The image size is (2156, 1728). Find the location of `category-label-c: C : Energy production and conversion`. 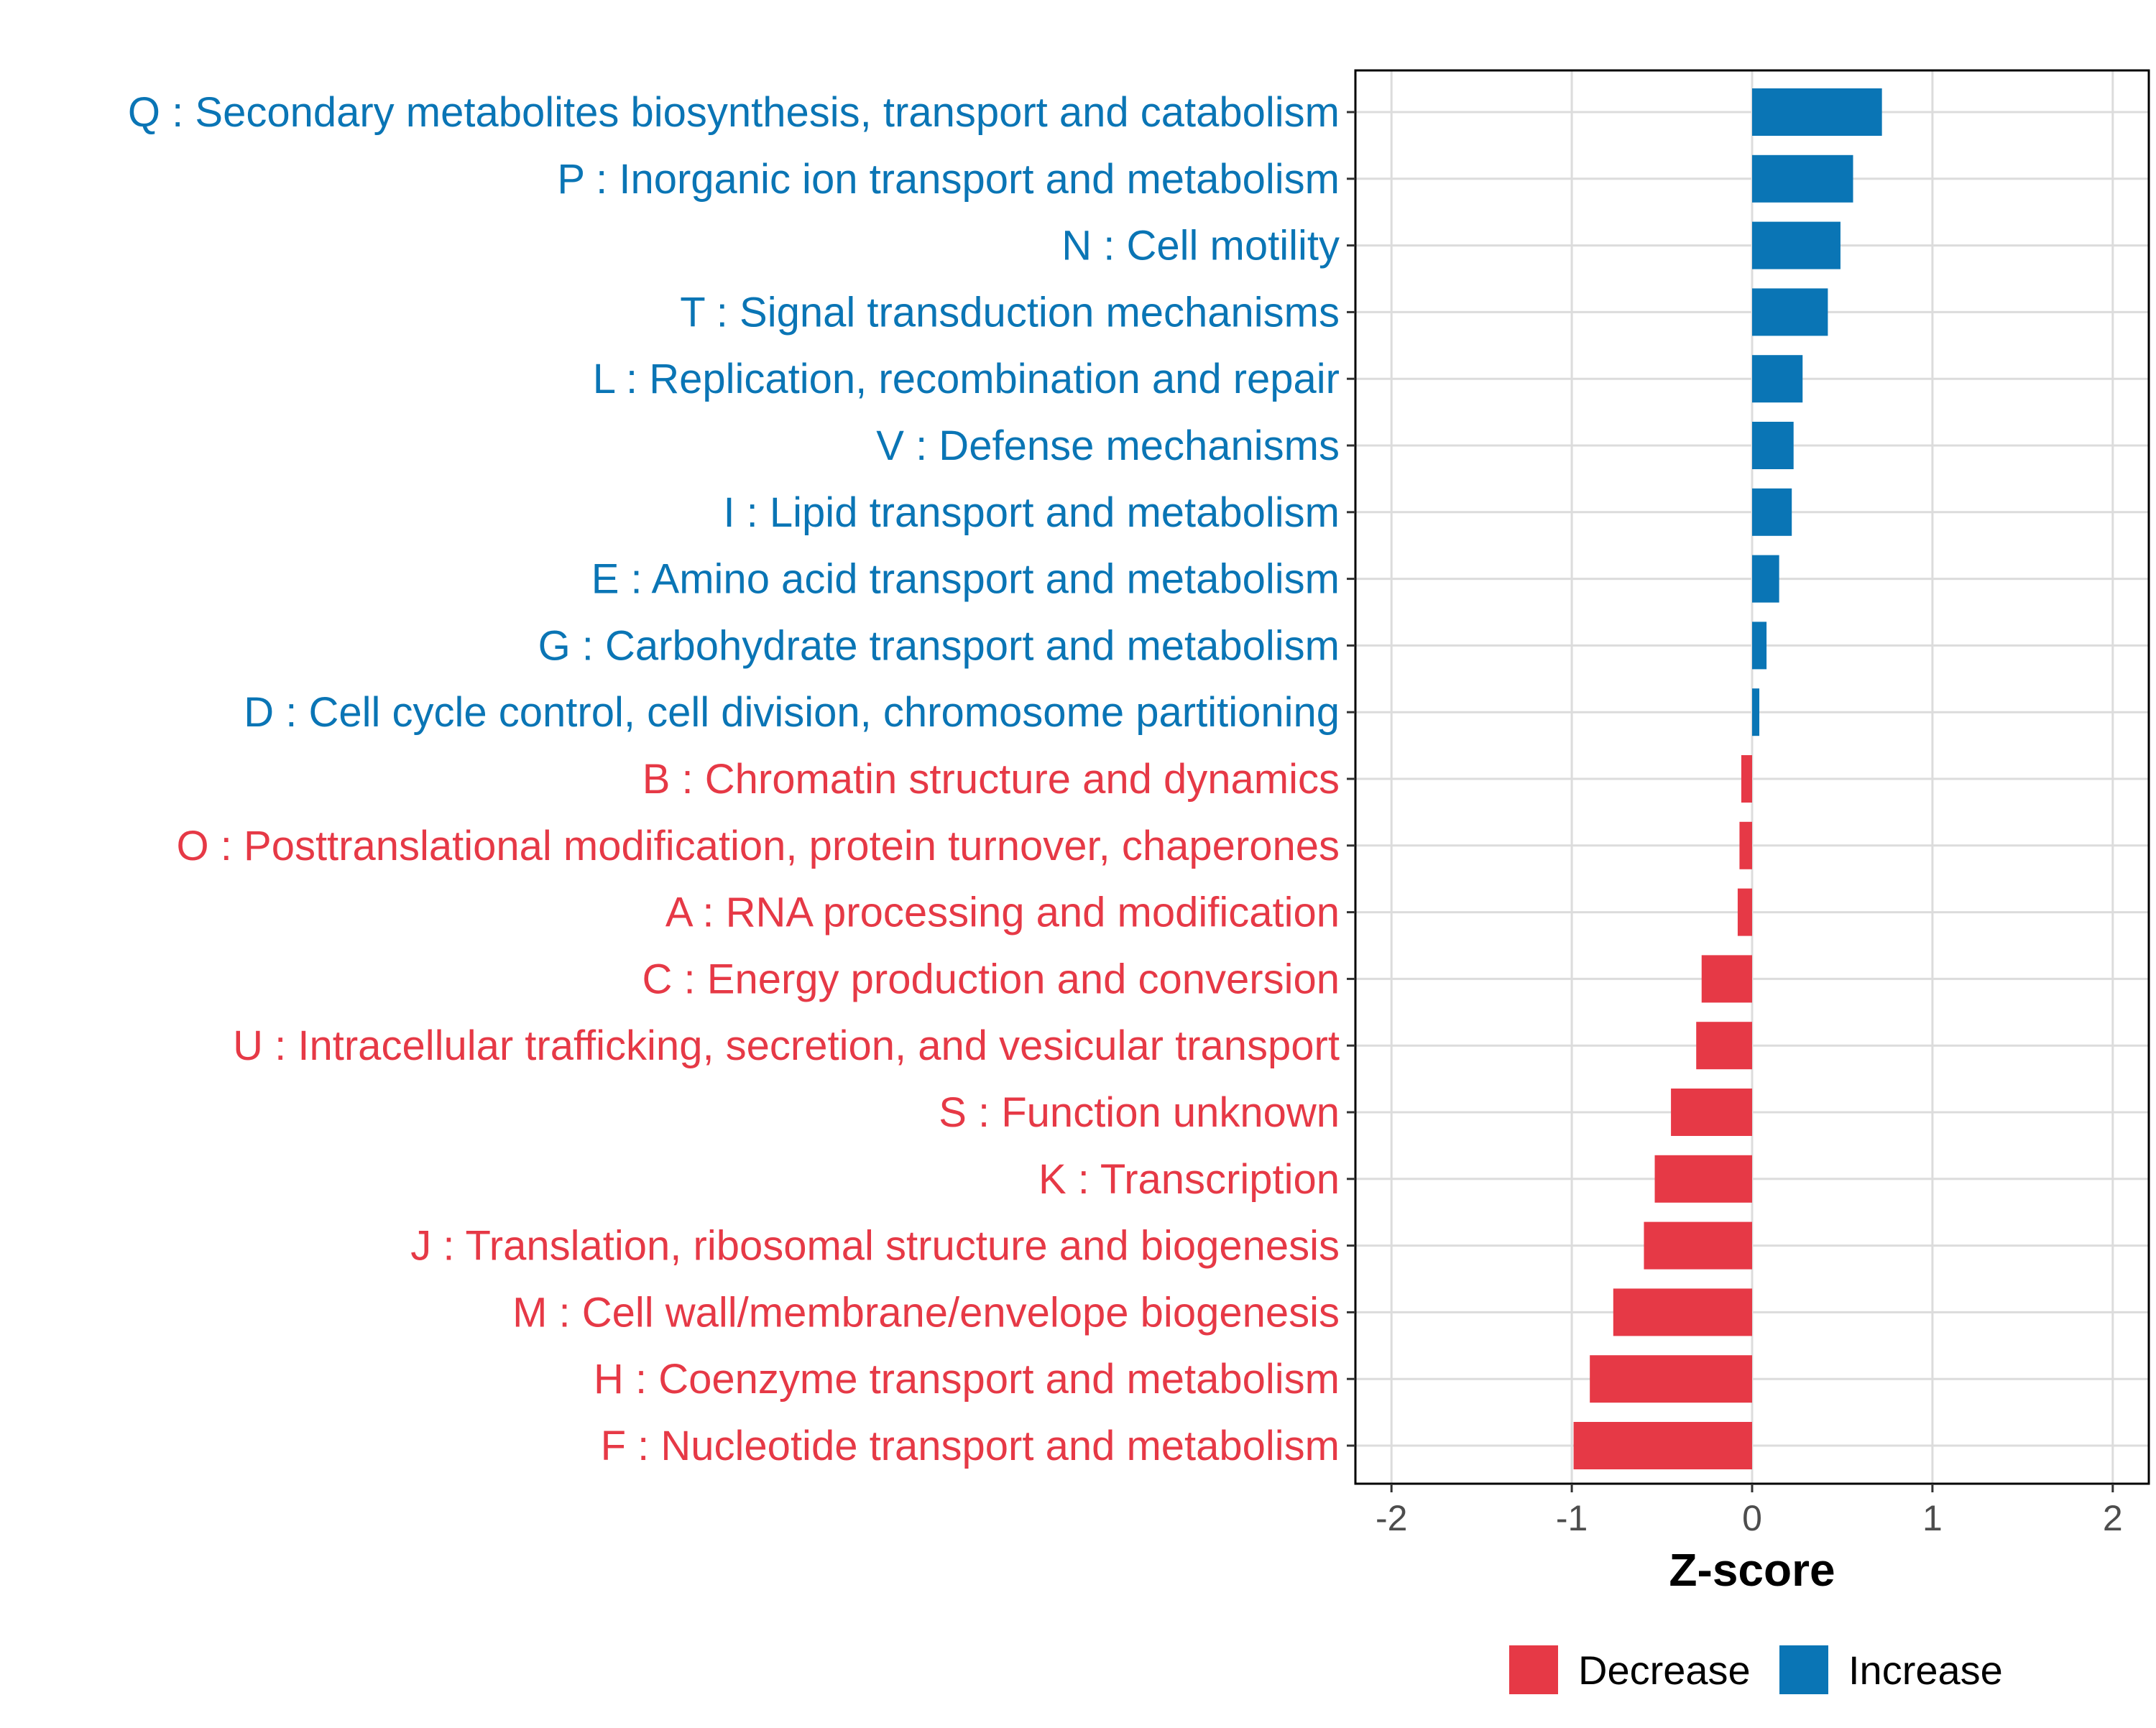

category-label-c: C : Energy production and conversion is located at coordinates (991, 979).